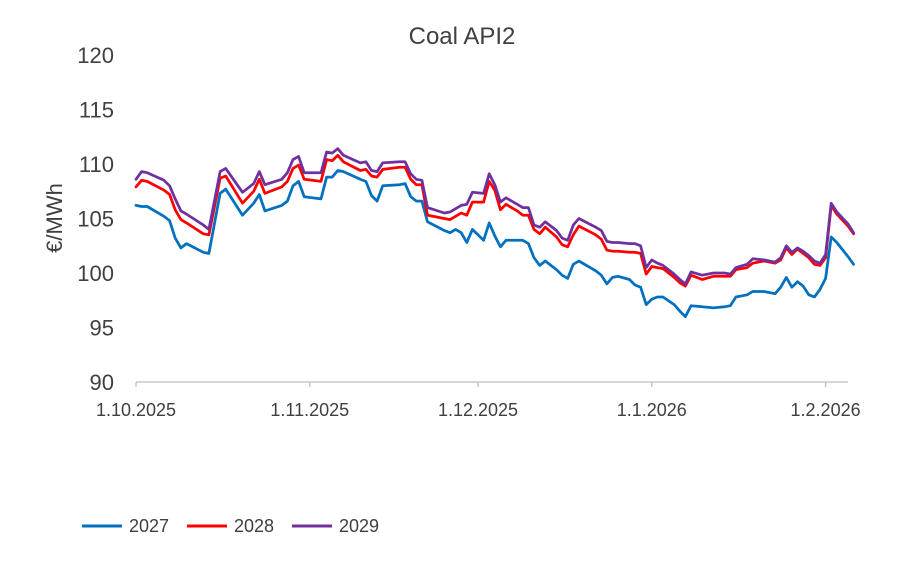 This screenshot has height=579, width=900. What do you see at coordinates (95, 273) in the screenshot?
I see `y-tick-label: 100` at bounding box center [95, 273].